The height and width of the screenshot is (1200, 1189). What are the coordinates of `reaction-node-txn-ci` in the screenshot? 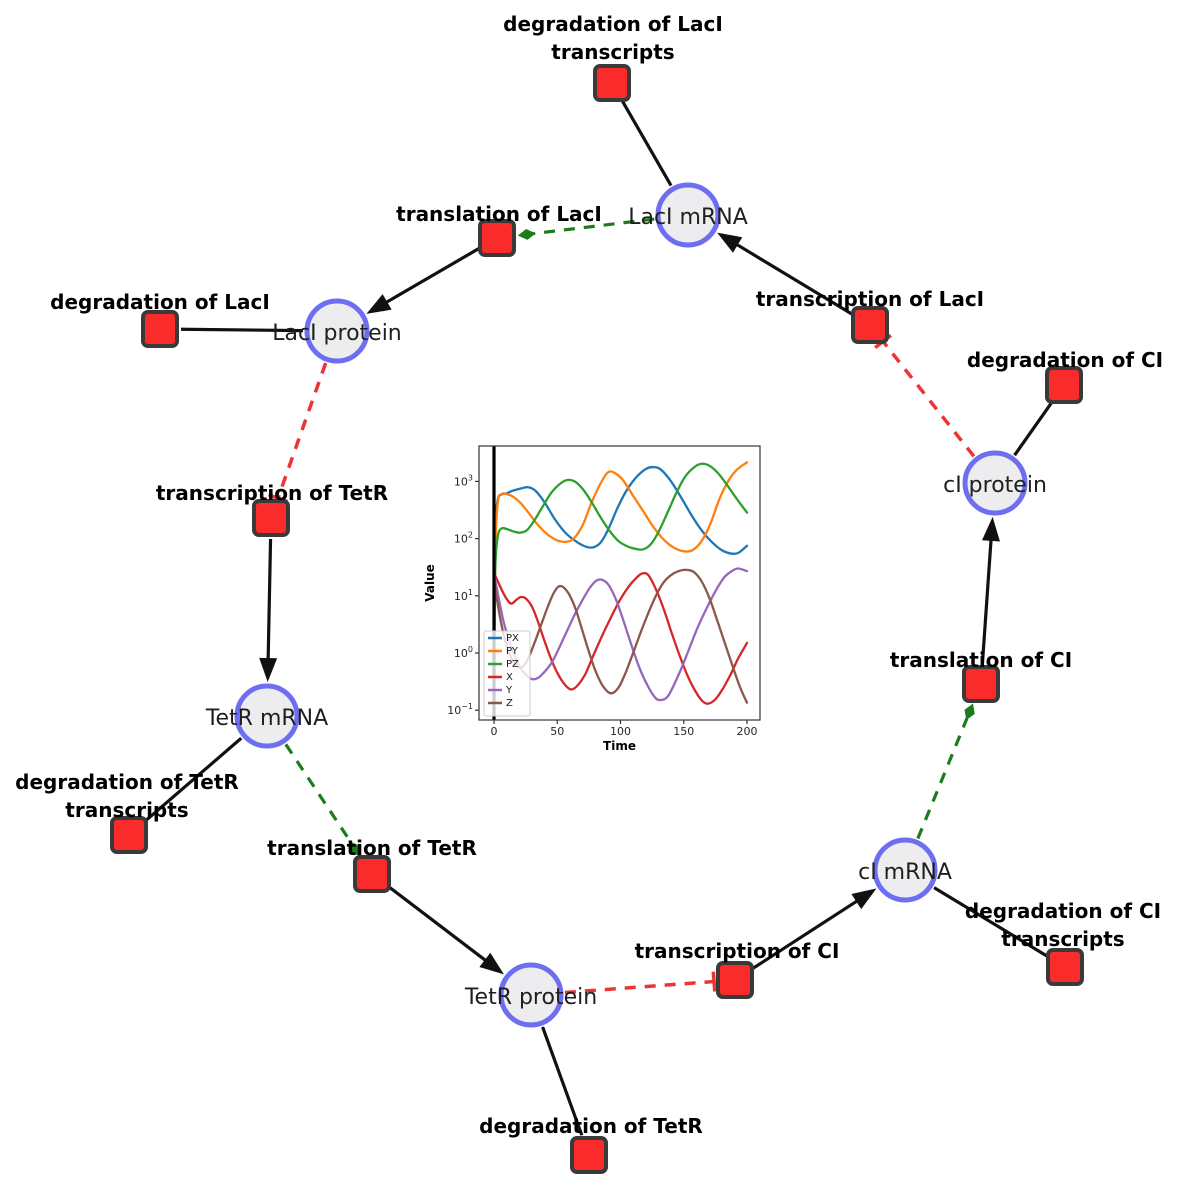 It's located at (735, 980).